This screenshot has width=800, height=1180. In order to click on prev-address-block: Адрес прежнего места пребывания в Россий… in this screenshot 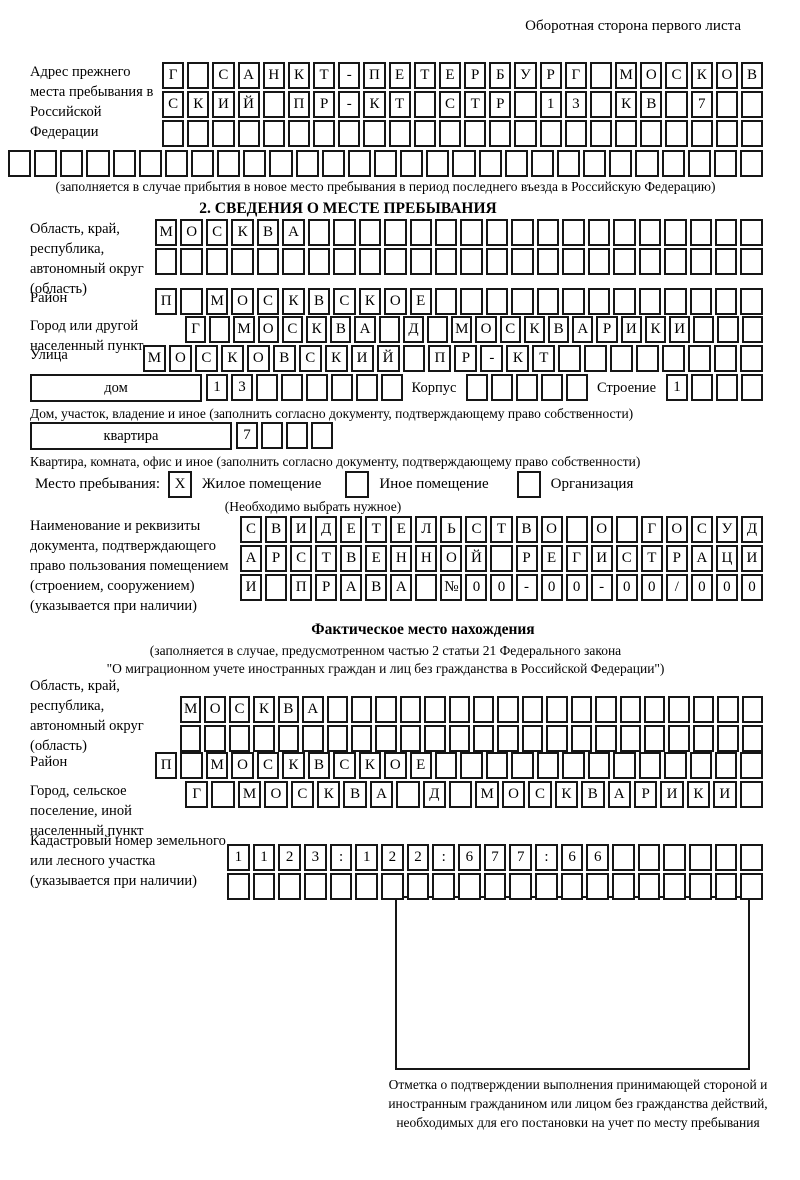, I will do `click(386, 104)`.